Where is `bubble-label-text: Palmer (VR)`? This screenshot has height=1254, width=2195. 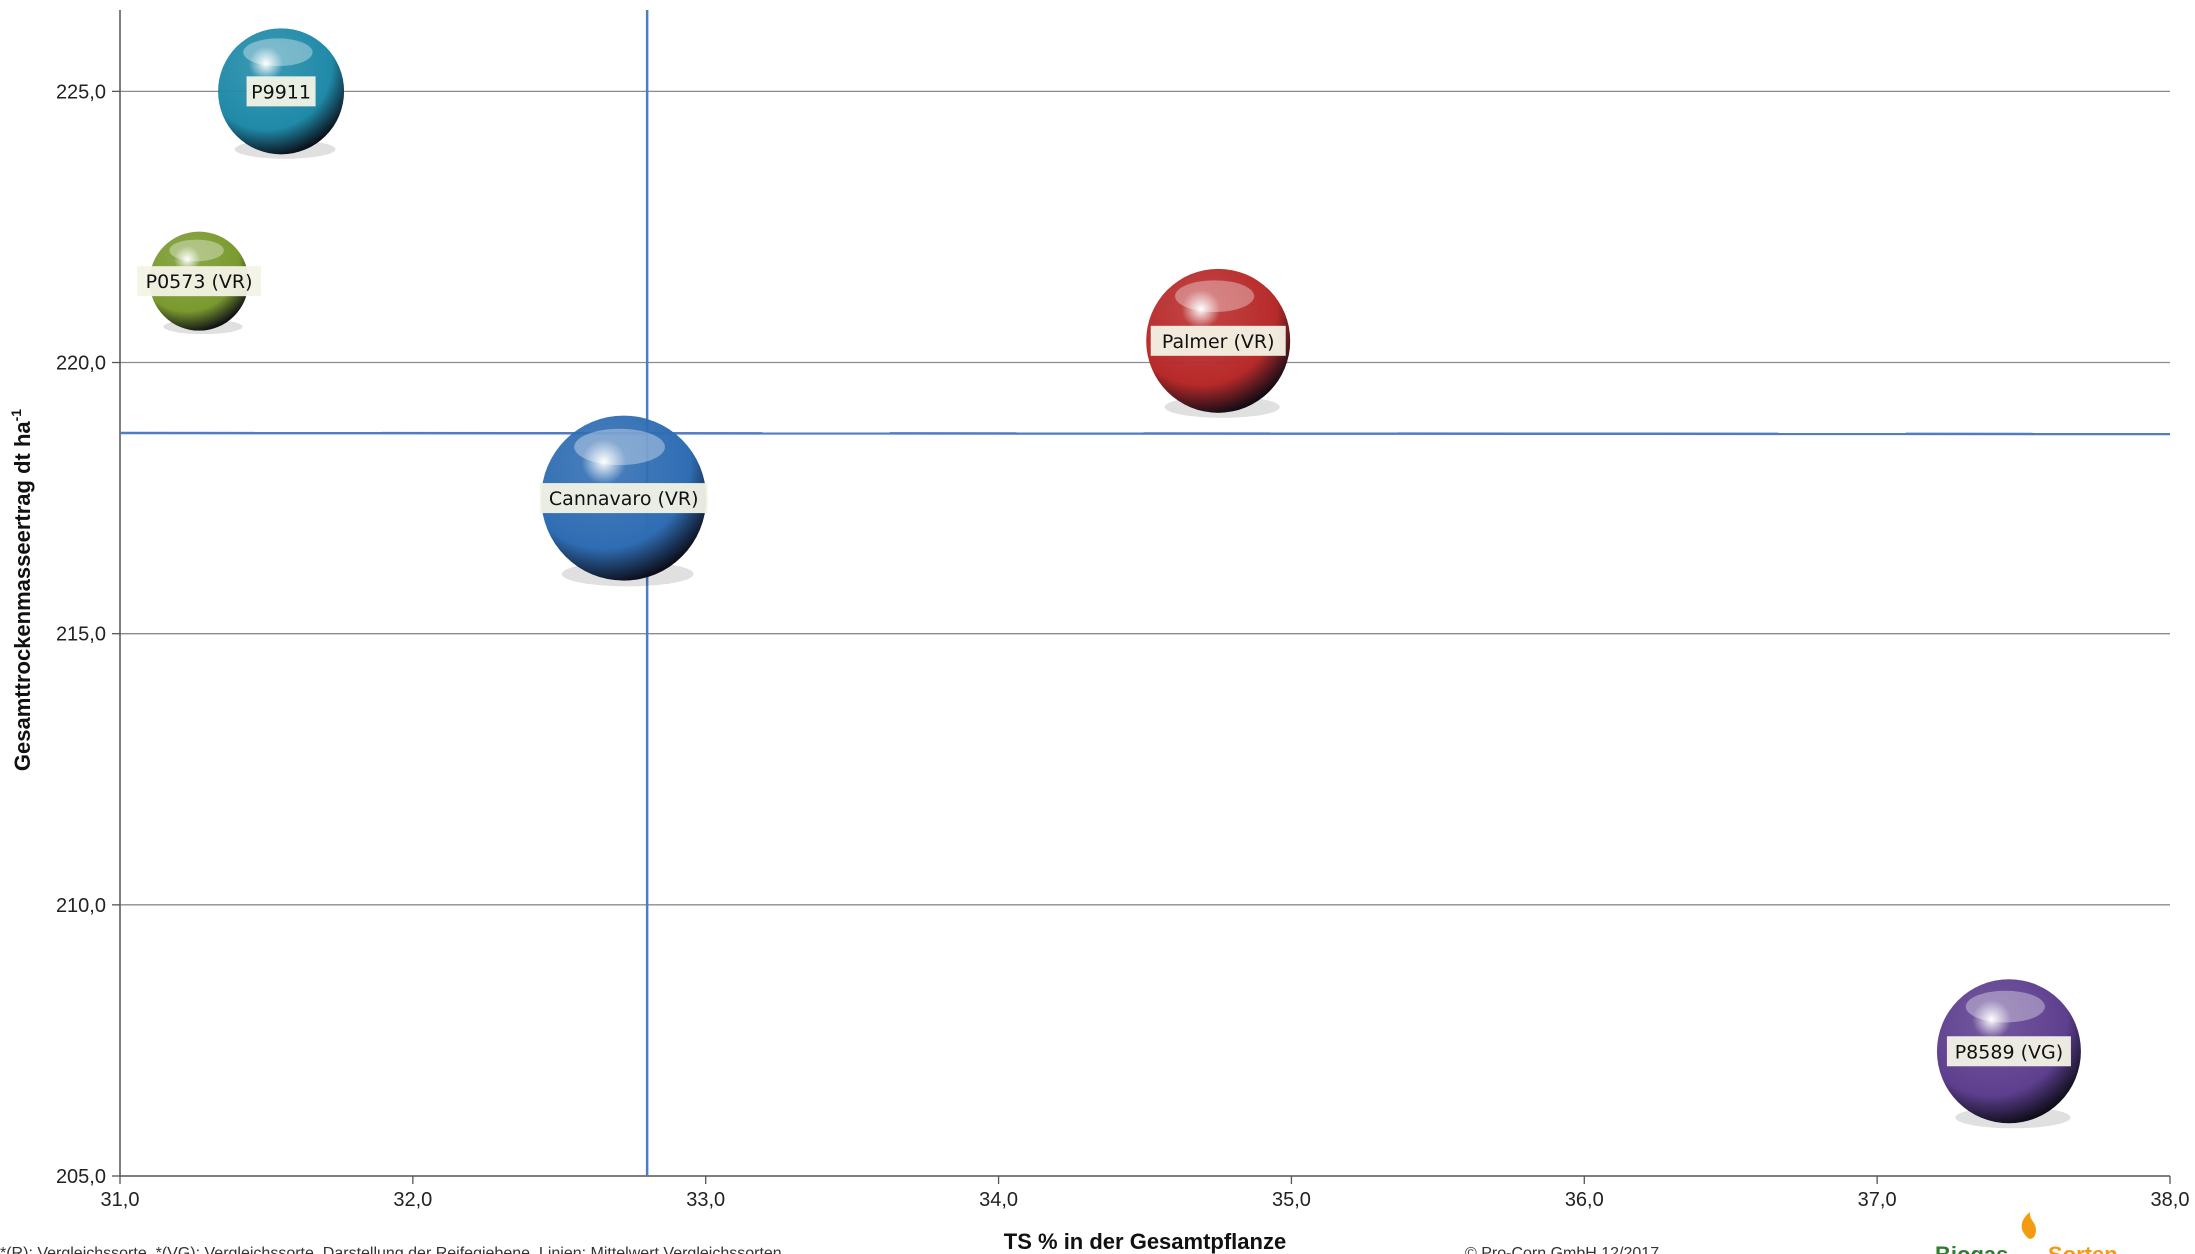
bubble-label-text: Palmer (VR) is located at coordinates (1218, 342).